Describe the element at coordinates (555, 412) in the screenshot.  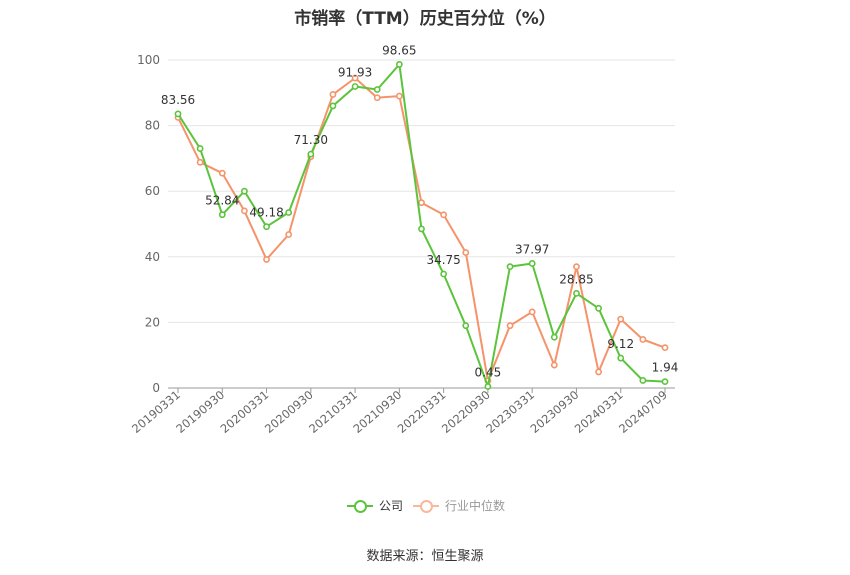
I see `x-tick-label: 20230930` at that location.